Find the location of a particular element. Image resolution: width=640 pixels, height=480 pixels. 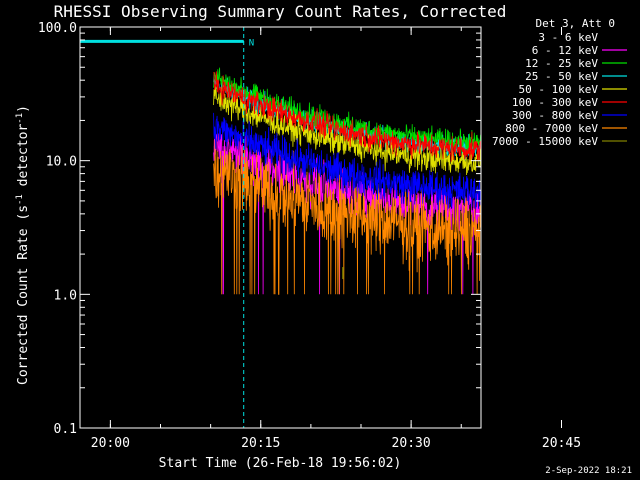

legend-entry-label: 3 - 6 keV is located at coordinates (568, 37).